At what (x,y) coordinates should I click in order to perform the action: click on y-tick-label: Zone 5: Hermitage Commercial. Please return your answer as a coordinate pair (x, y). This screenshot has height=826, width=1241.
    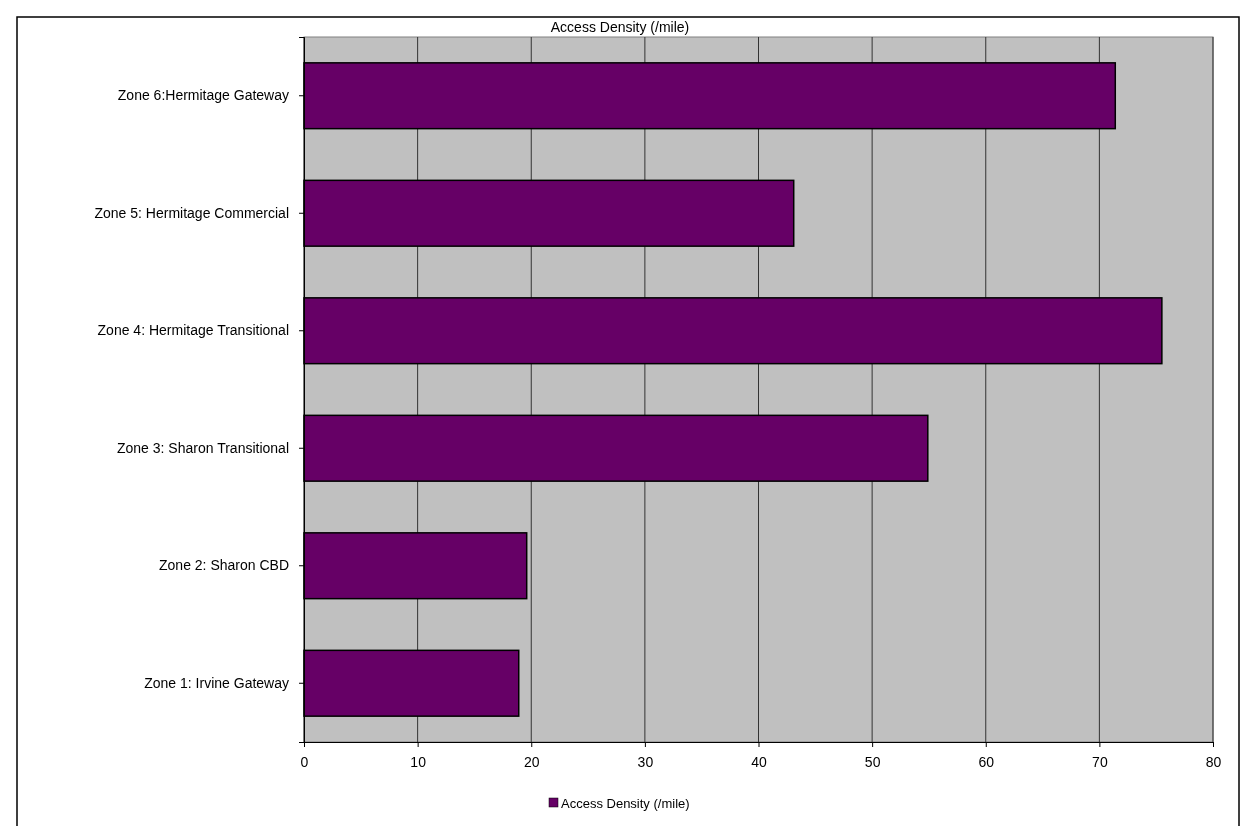
    Looking at the image, I should click on (191, 212).